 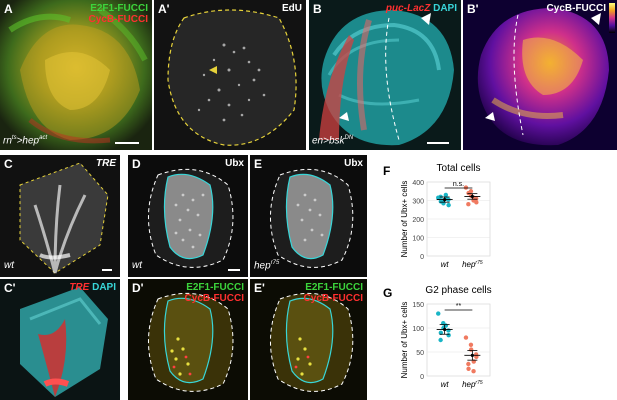 What do you see at coordinates (418, 183) in the screenshot?
I see `y-tick-label: 400` at bounding box center [418, 183].